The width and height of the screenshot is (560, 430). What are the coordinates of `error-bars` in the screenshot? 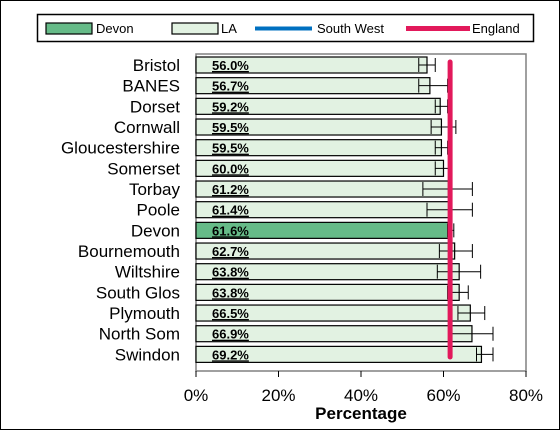 It's located at (456, 210).